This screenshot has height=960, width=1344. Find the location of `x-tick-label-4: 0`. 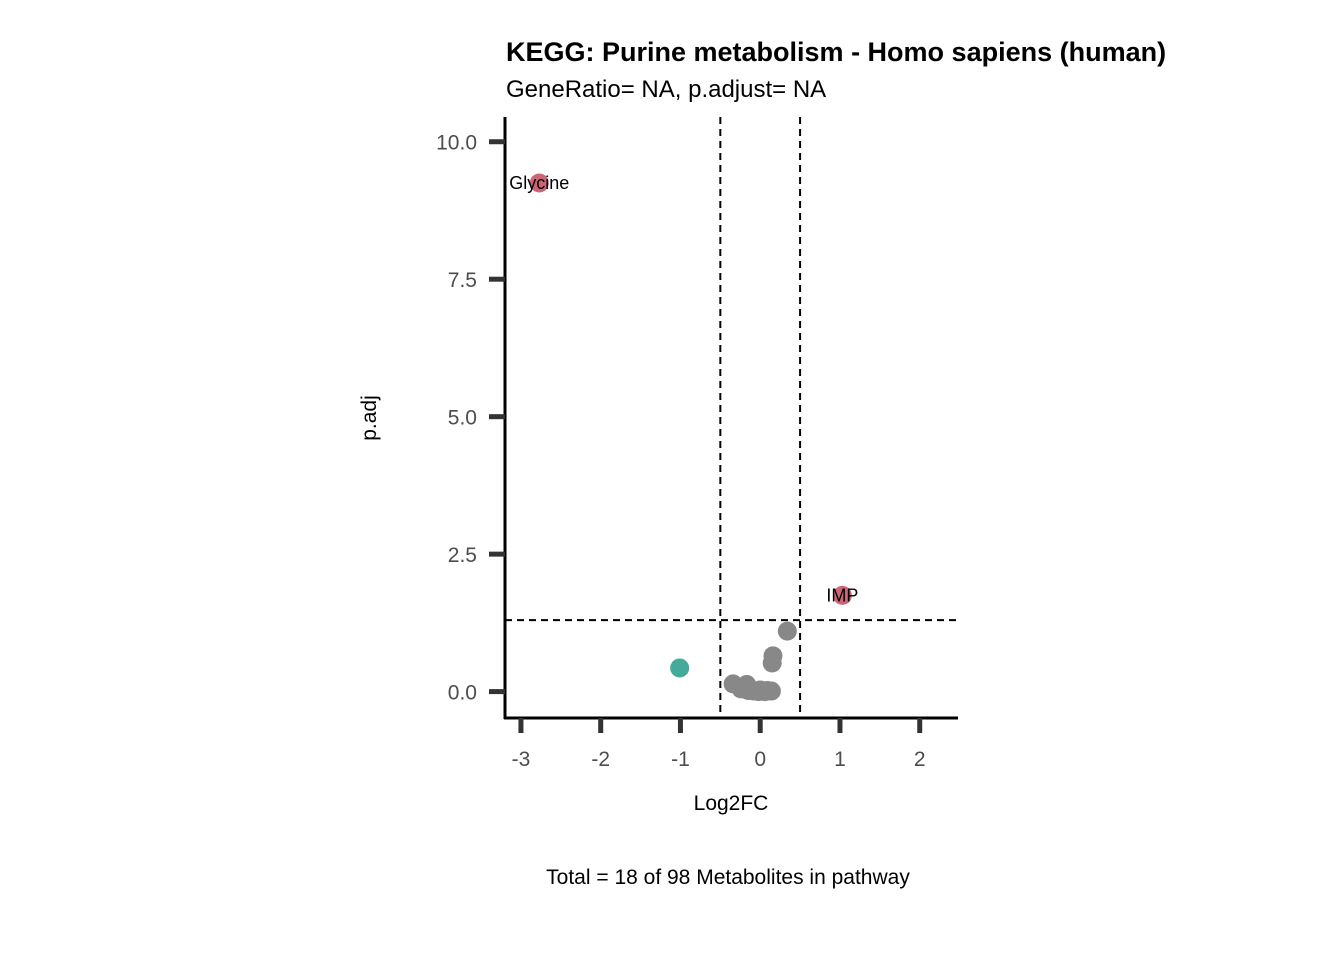

x-tick-label-4: 0 is located at coordinates (760, 759).